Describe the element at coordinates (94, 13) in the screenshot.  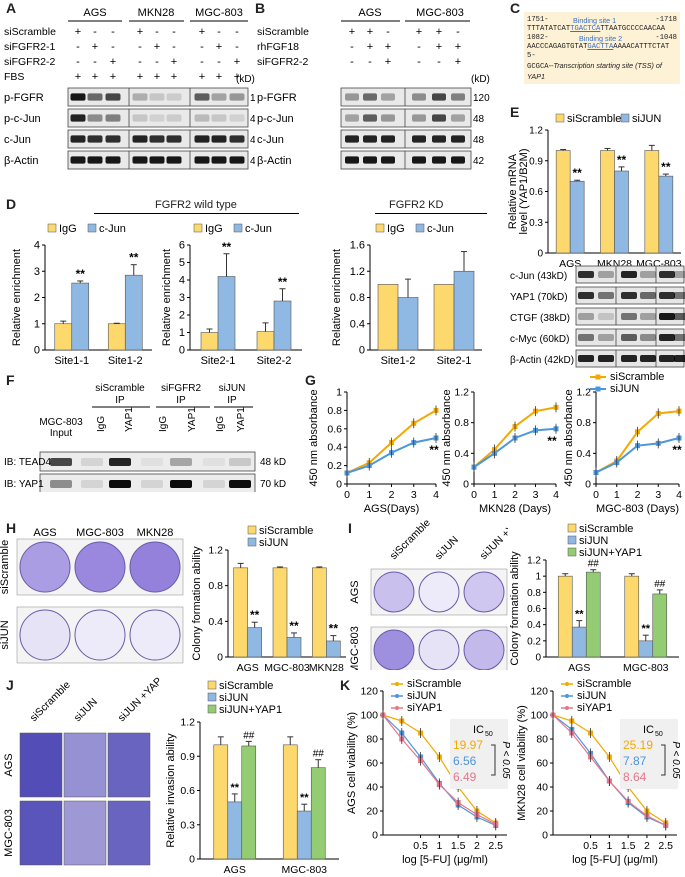
I see `a-group-ags: AGS` at that location.